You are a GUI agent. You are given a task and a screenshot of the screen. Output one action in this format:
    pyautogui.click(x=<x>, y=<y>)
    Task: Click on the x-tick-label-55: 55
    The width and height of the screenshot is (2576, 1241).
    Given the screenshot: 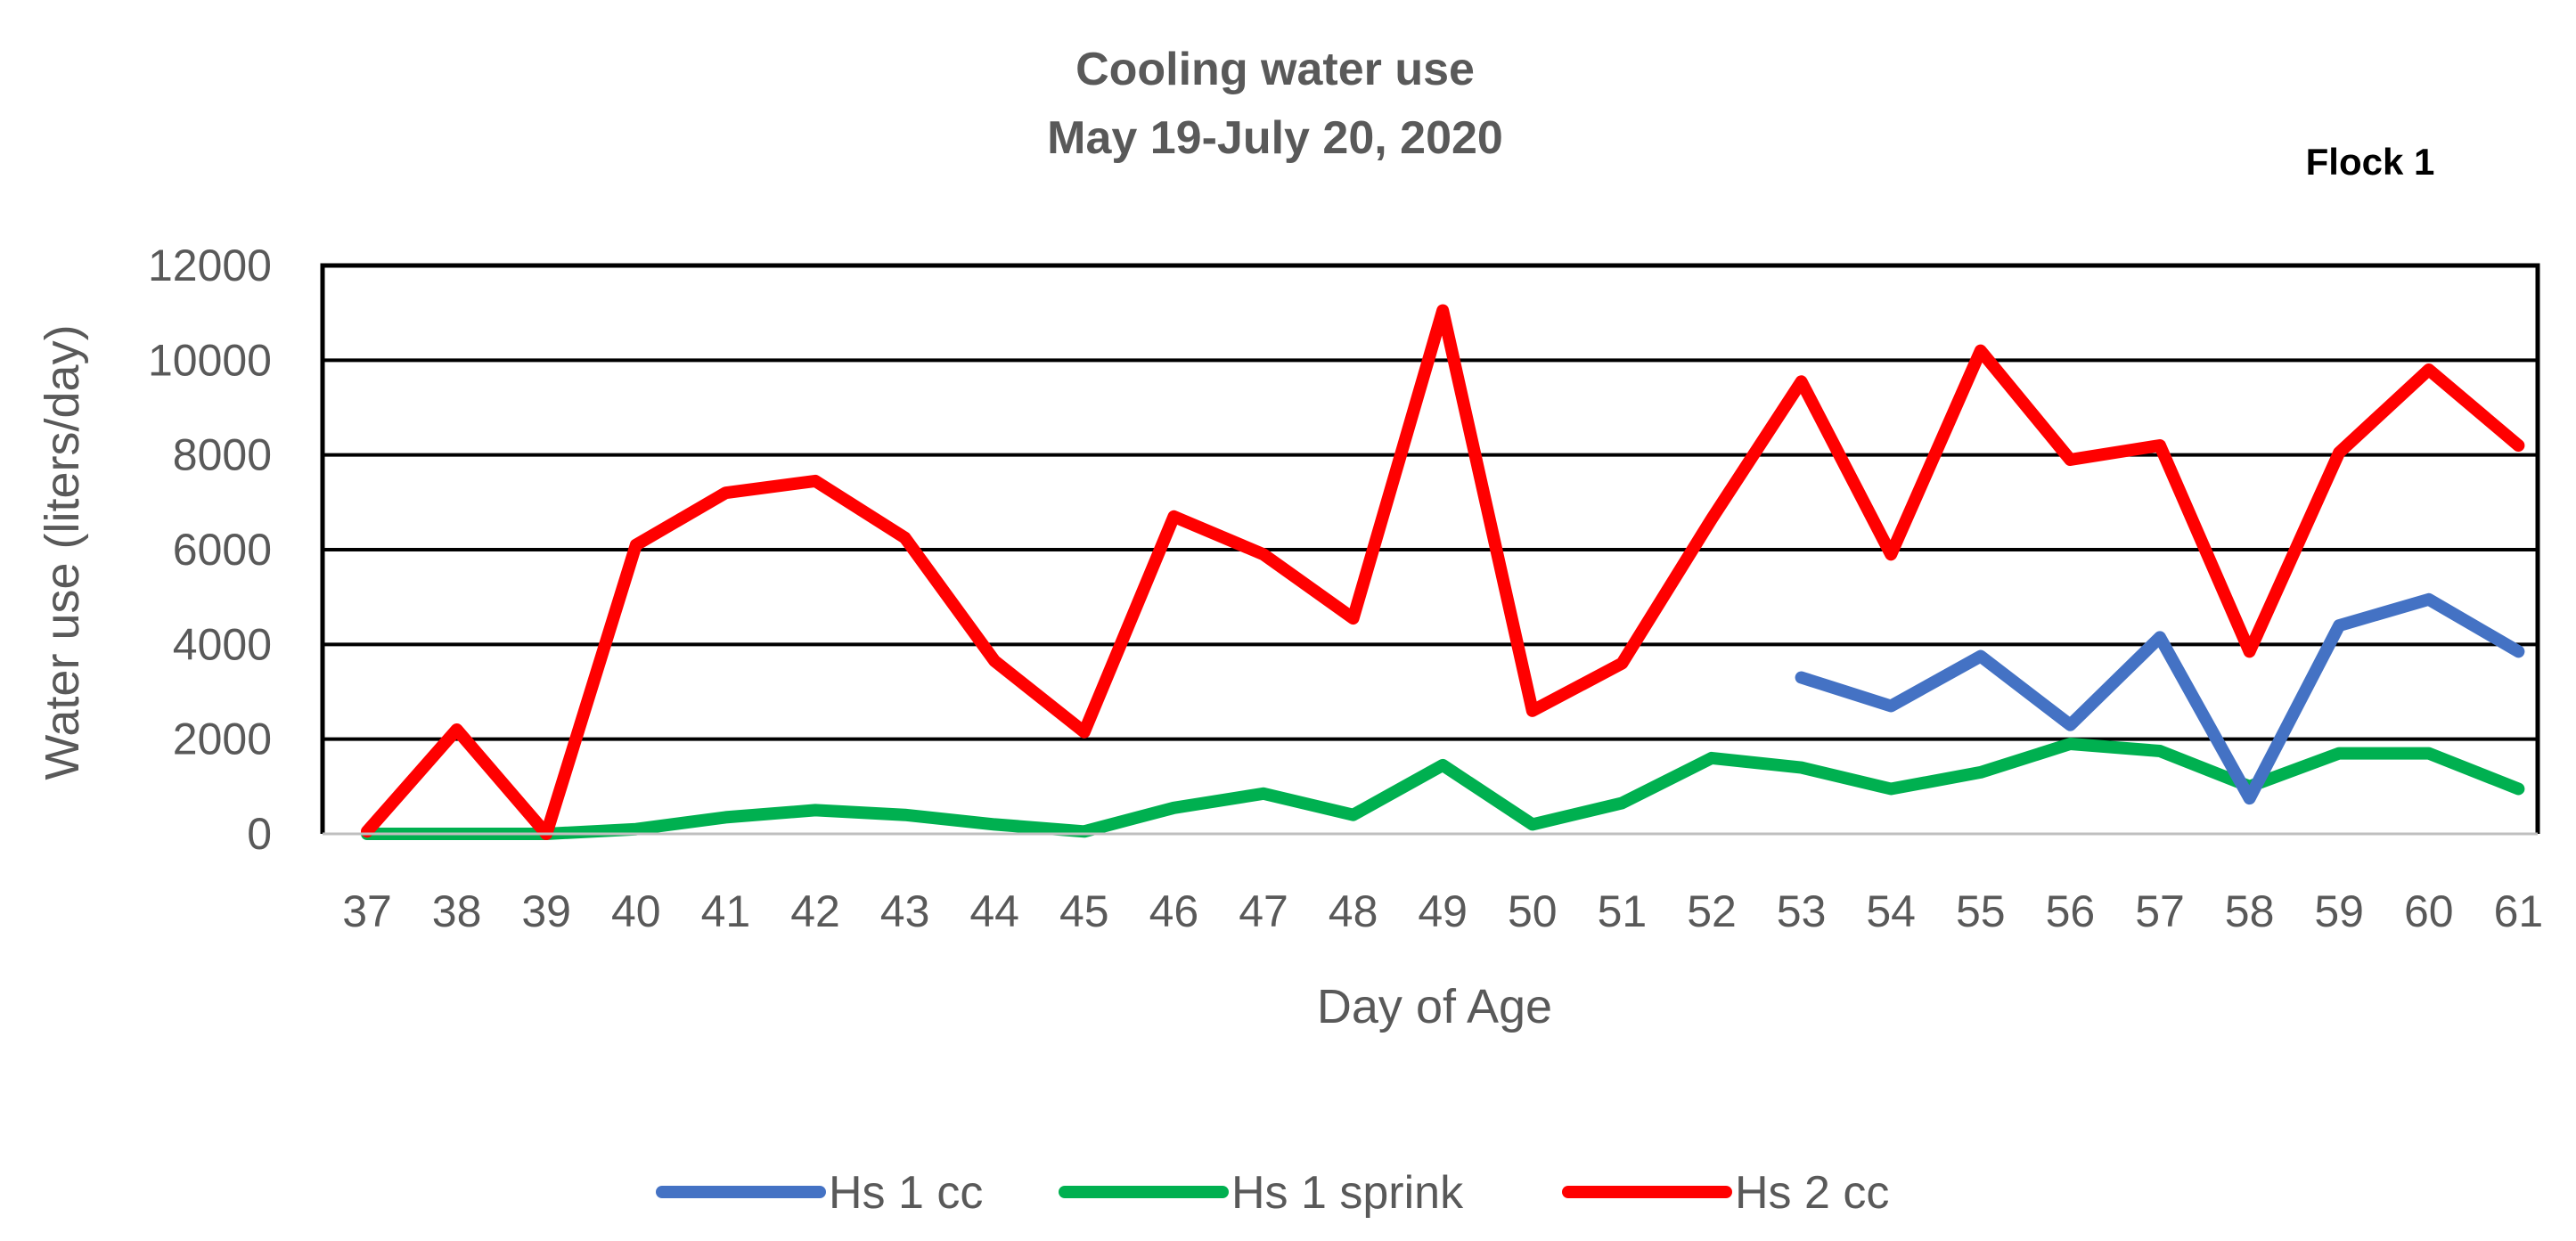 What is the action you would take?
    pyautogui.click(x=1981, y=911)
    